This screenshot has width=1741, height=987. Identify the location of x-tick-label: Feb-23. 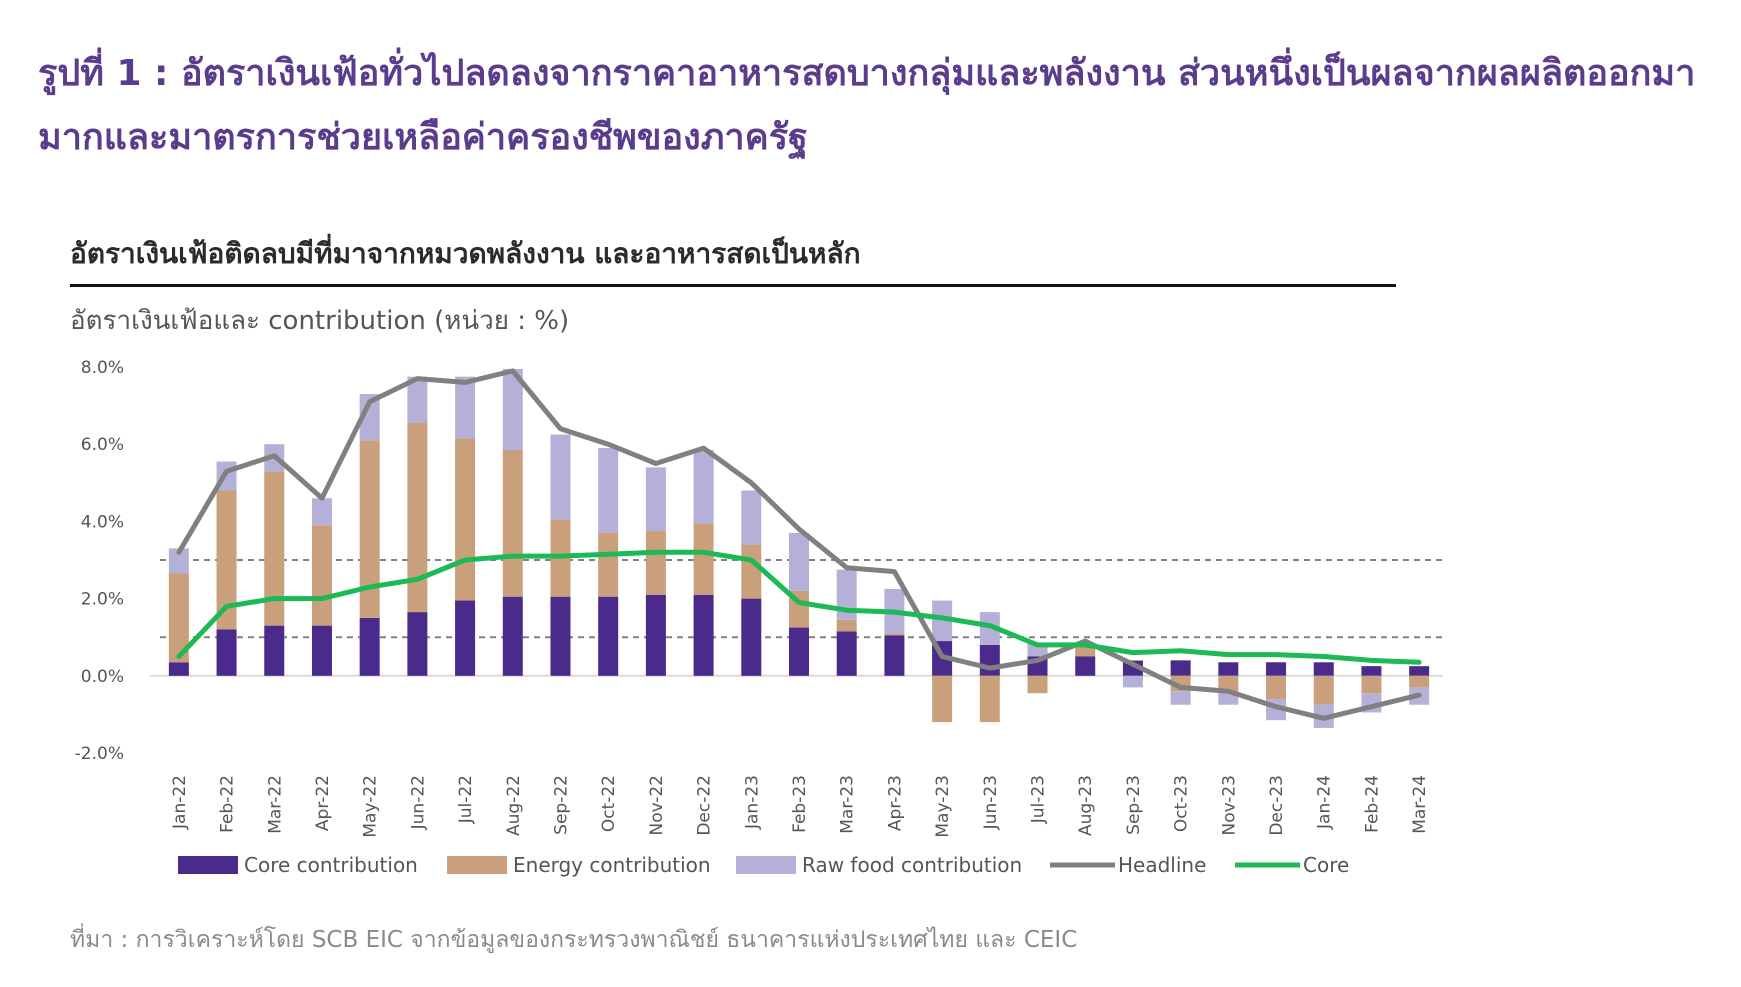
(800, 804).